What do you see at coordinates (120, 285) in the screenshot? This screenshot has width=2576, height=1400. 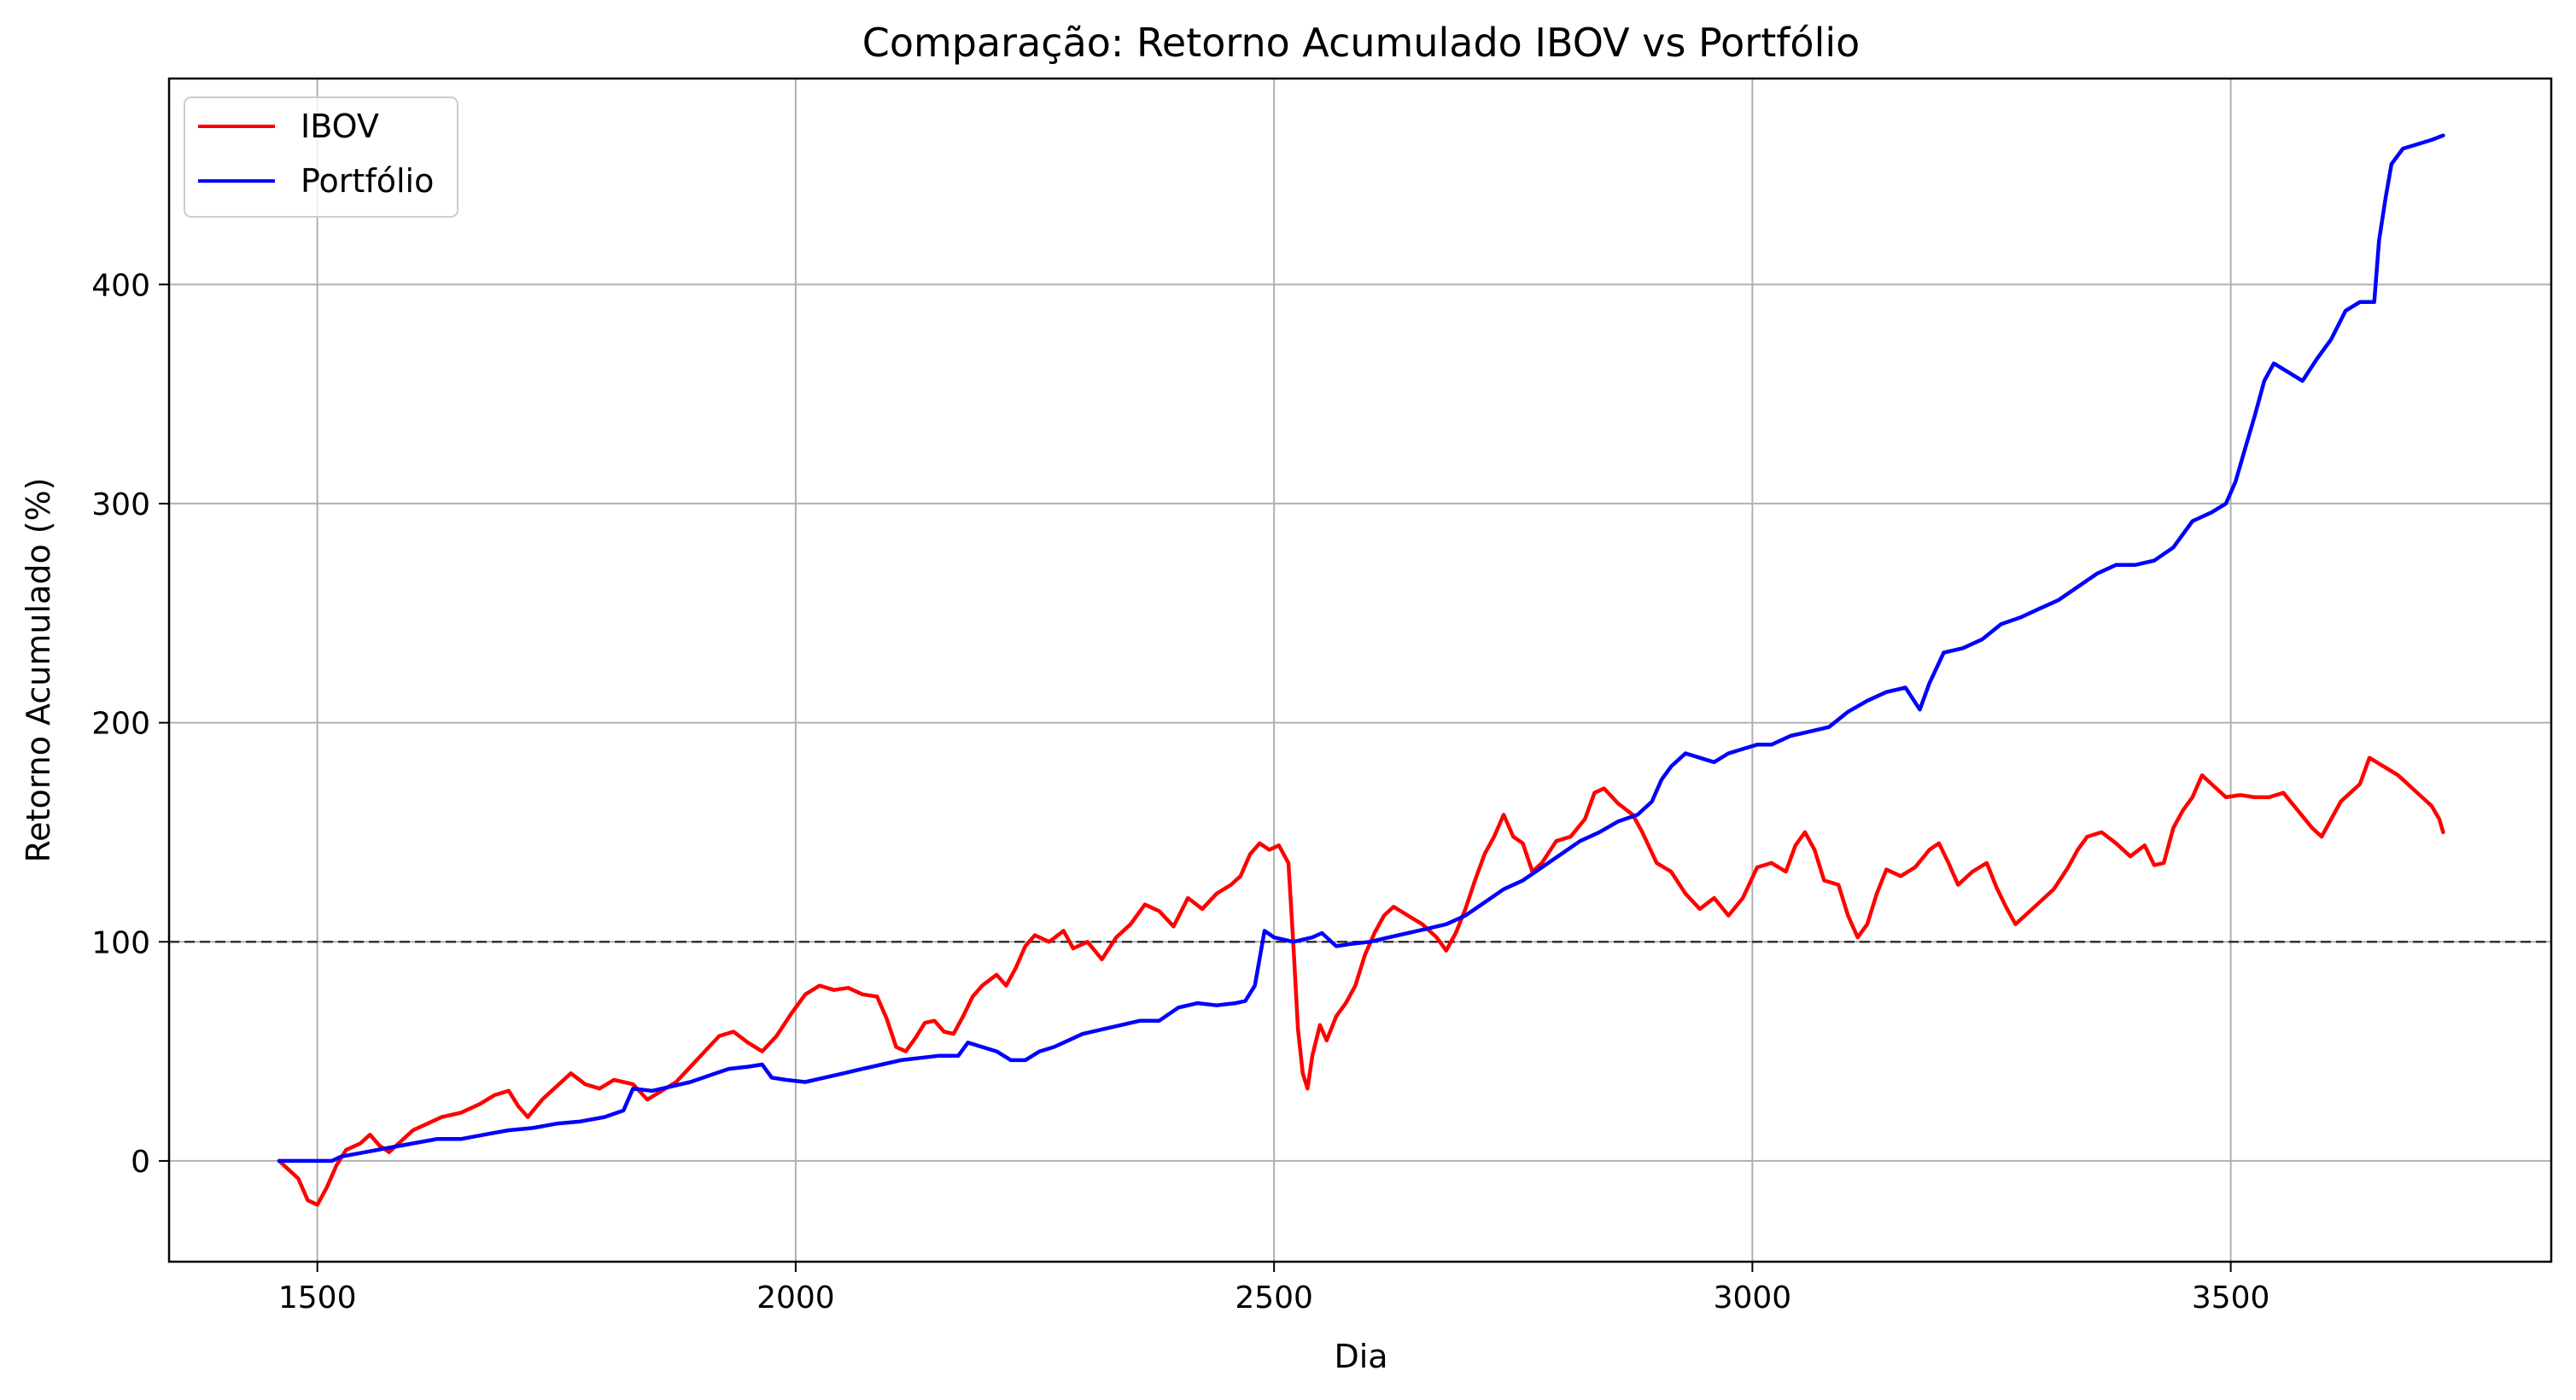 I see `y-tick-label: 400` at bounding box center [120, 285].